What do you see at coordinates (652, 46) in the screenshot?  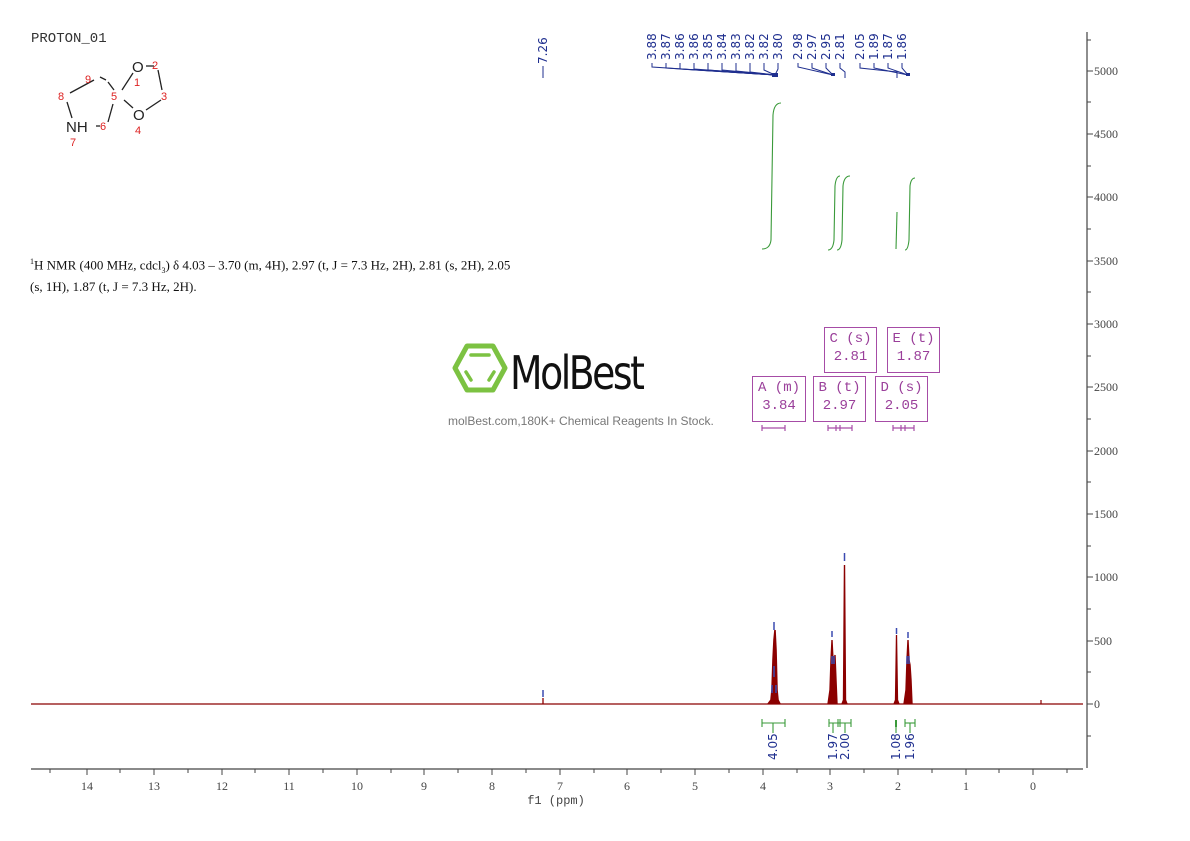 I see `svg-text: 3.88` at bounding box center [652, 46].